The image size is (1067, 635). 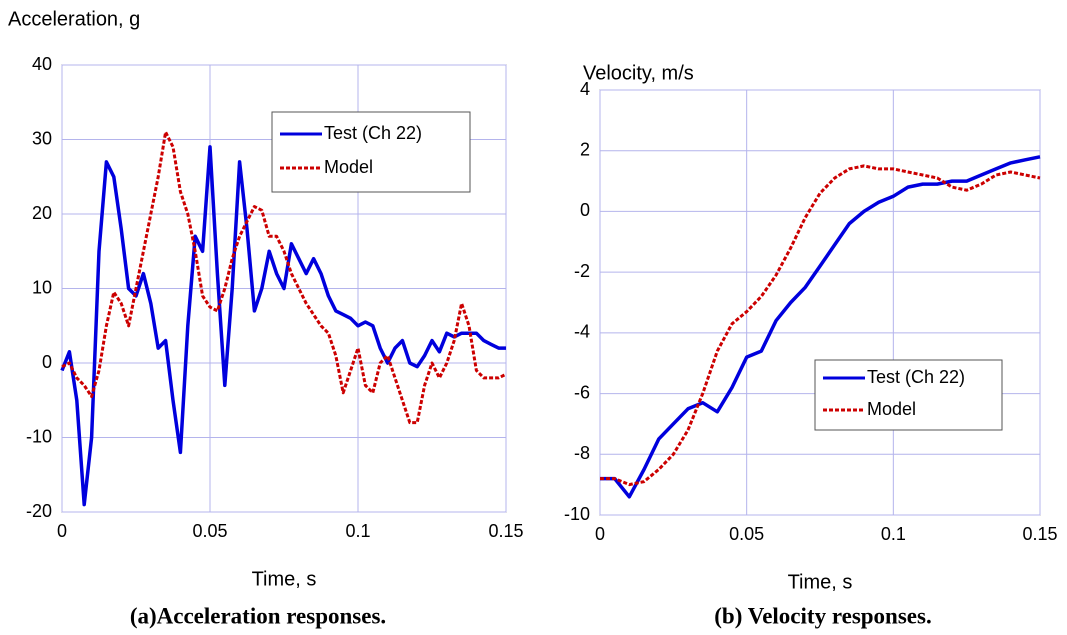 What do you see at coordinates (582, 392) in the screenshot?
I see `y-tick-label: -6` at bounding box center [582, 392].